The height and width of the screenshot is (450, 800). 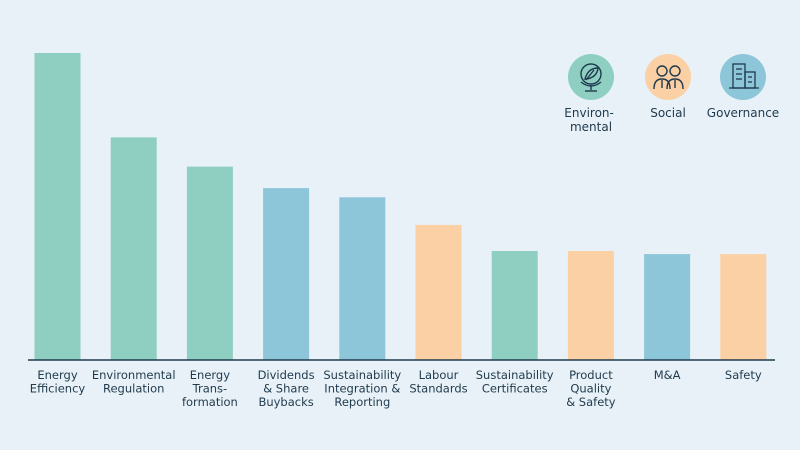 What do you see at coordinates (591, 77) in the screenshot?
I see `globe-leaf-icon` at bounding box center [591, 77].